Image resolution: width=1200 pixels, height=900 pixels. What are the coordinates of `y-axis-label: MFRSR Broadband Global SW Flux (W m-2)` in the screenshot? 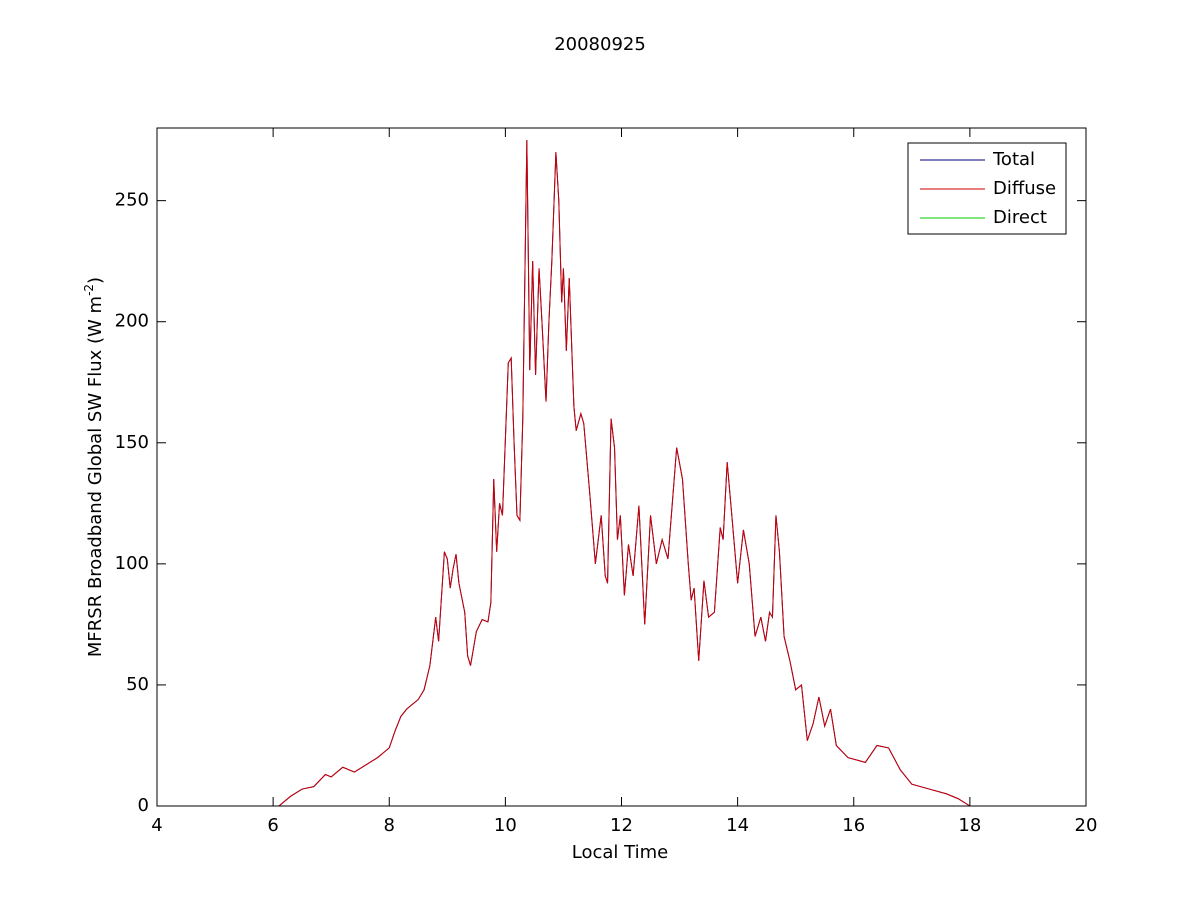 It's located at (94, 467).